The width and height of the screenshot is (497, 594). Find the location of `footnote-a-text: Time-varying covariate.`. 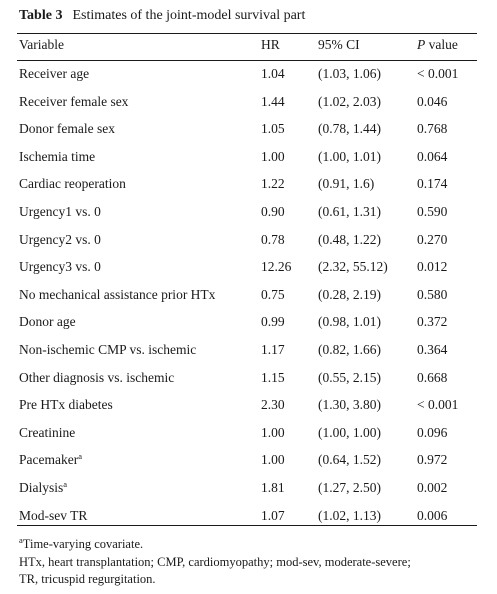

footnote-a-text: Time-varying covariate. is located at coordinates (83, 544).